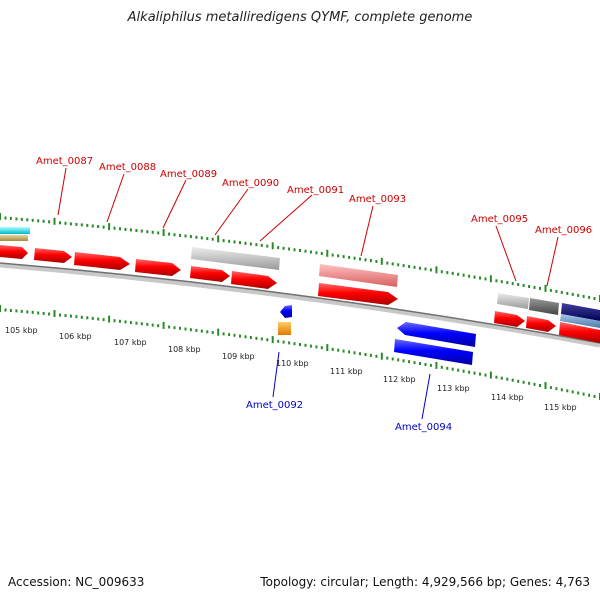 This screenshot has height=600, width=600. I want to click on kbp-label: 114 kbp, so click(507, 397).